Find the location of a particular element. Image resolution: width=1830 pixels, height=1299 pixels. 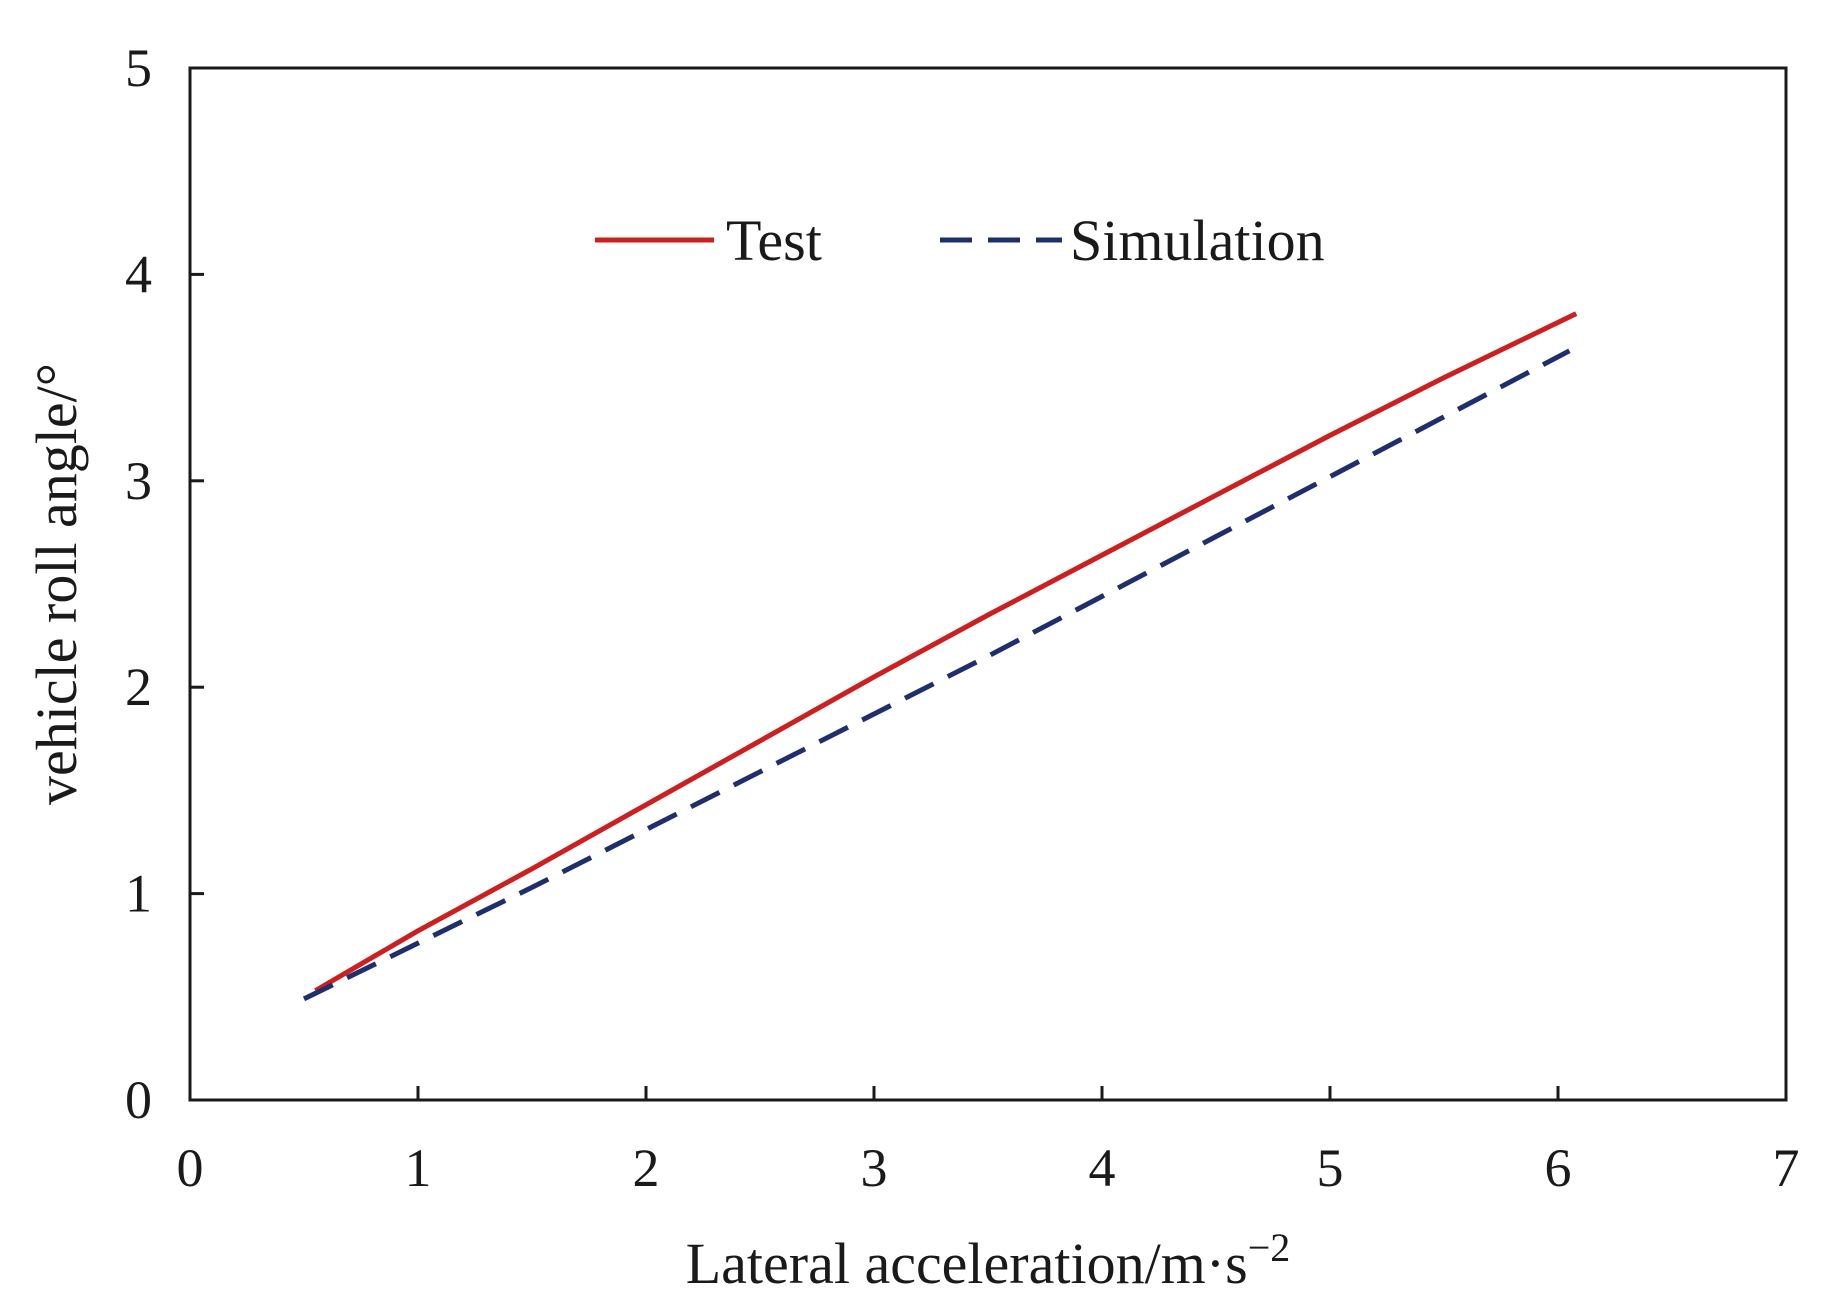

y-tick-label: 3 is located at coordinates (138, 481).